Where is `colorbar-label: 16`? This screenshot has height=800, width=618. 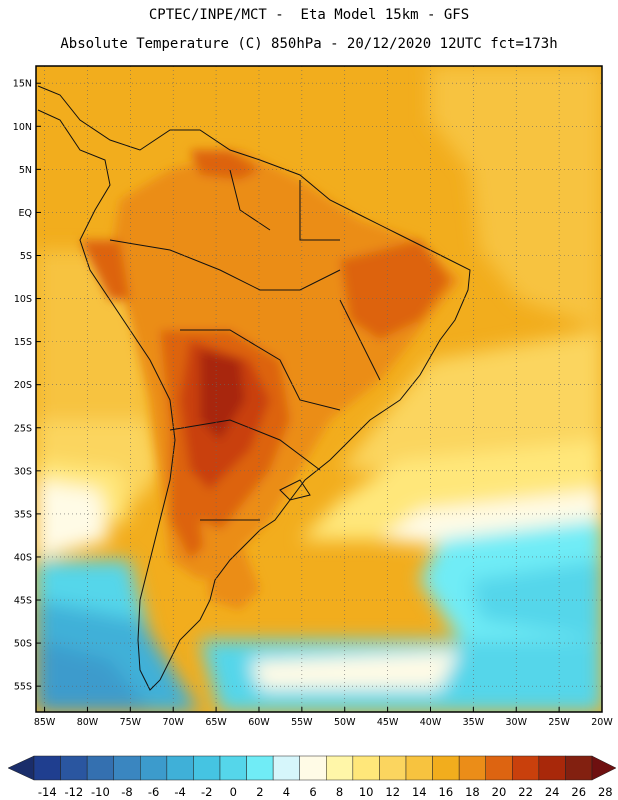 colorbar-label: 16 is located at coordinates (446, 792).